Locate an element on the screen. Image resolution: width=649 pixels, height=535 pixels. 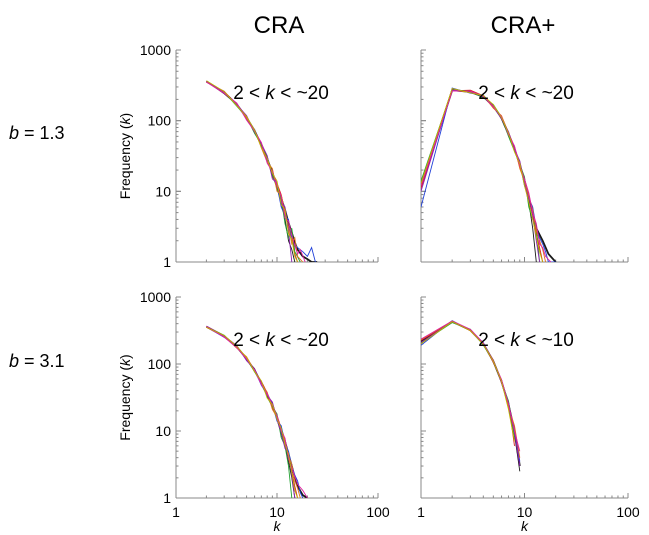
row-label-value: = 1.3 is located at coordinates (42, 133).